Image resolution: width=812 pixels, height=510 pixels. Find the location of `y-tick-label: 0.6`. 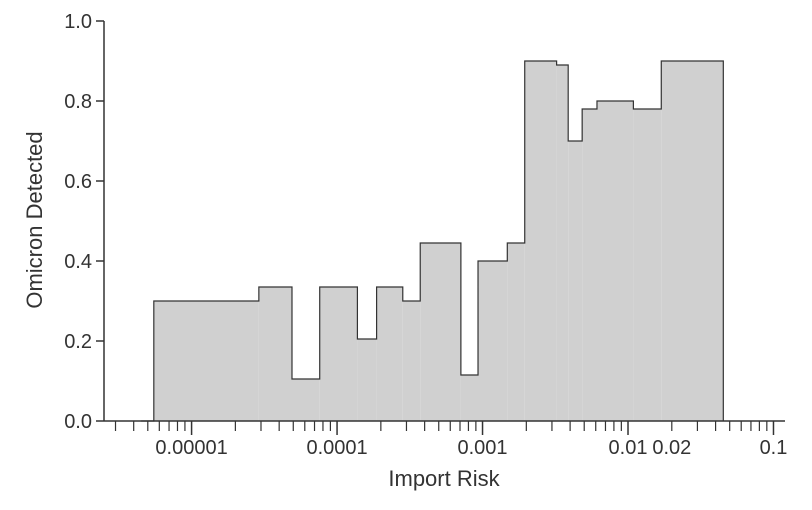

y-tick-label: 0.6 is located at coordinates (78, 182).